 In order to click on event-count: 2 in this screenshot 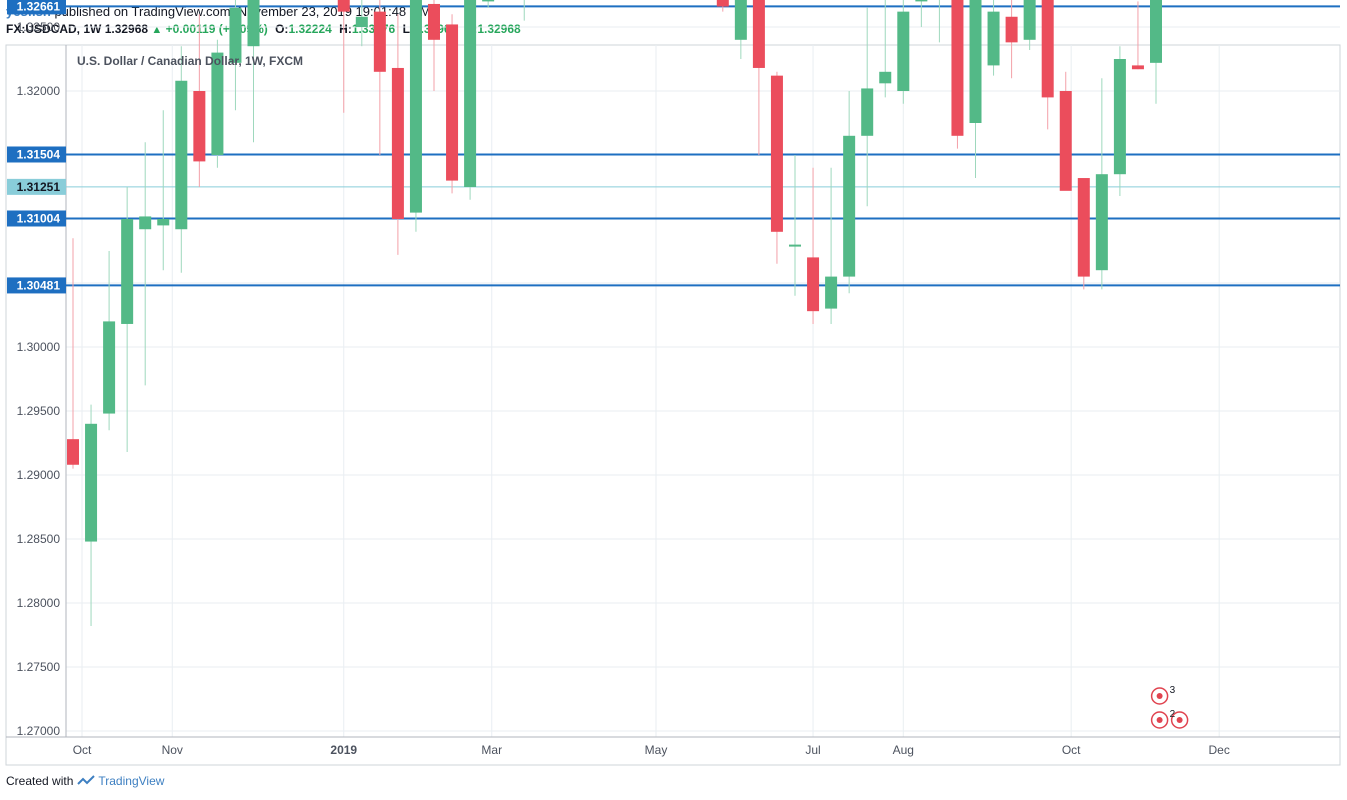, I will do `click(1173, 714)`.